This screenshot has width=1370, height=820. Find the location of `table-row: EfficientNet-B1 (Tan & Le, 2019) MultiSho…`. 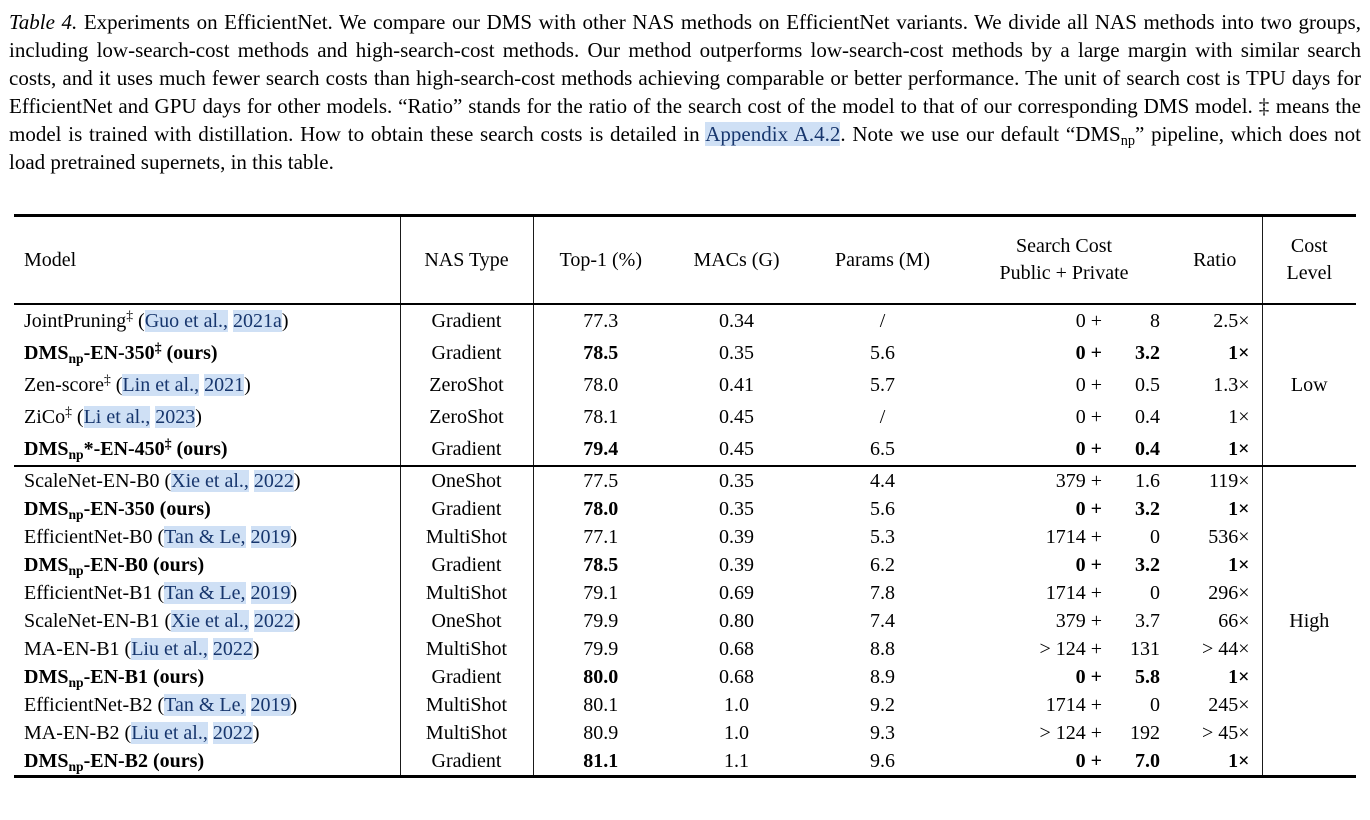

table-row: EfficientNet-B1 (Tan & Le, 2019) MultiSho… is located at coordinates (685, 593).